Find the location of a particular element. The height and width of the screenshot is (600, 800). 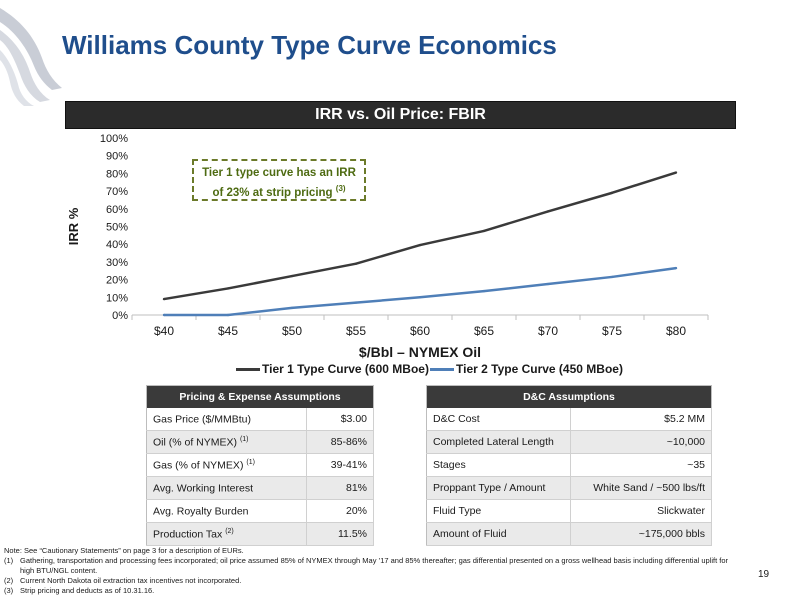

x-tick-label: $60 is located at coordinates (420, 331).